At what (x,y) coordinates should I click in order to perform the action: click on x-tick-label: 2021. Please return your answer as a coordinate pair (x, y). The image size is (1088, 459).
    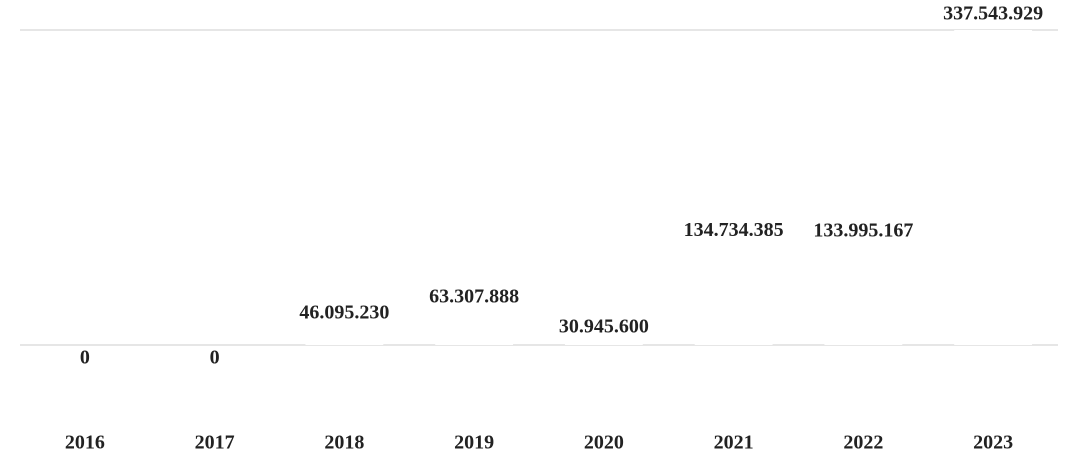
    Looking at the image, I should click on (734, 443).